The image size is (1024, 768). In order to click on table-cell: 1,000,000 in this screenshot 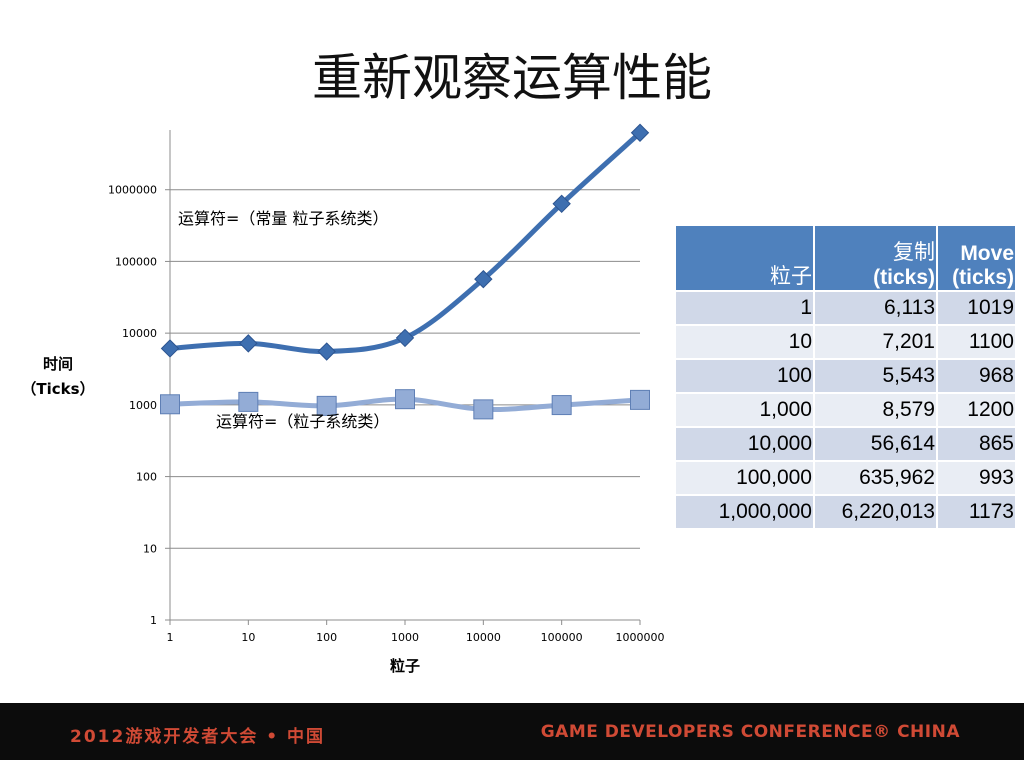, I will do `click(744, 512)`.